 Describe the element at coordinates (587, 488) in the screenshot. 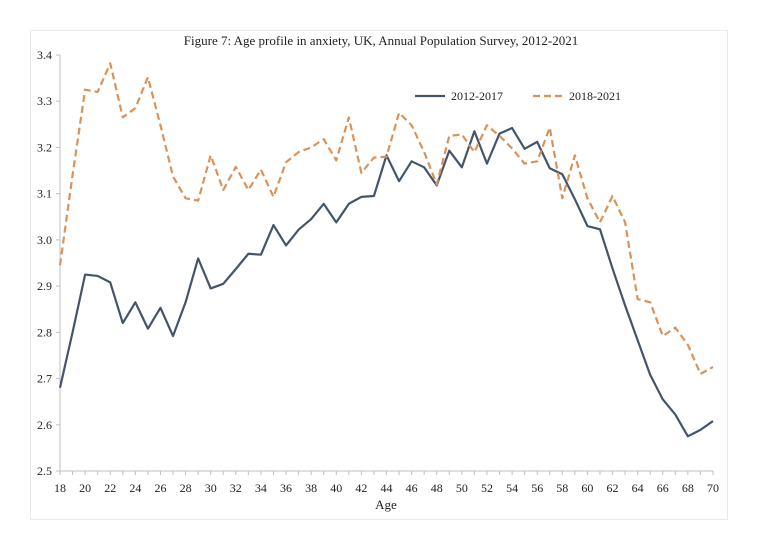

I see `x-tick-label: 60` at that location.